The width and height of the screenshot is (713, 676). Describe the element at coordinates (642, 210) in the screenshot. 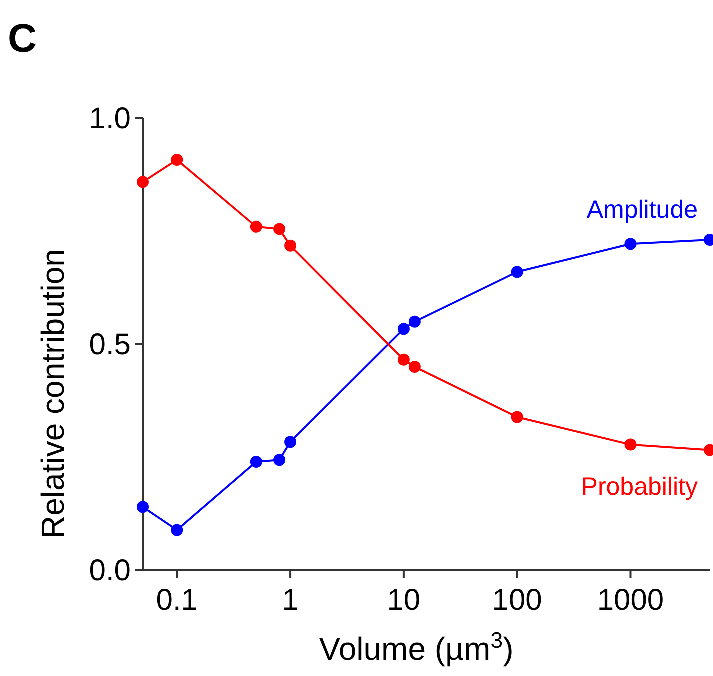

I see `series-label: Amplitude` at that location.